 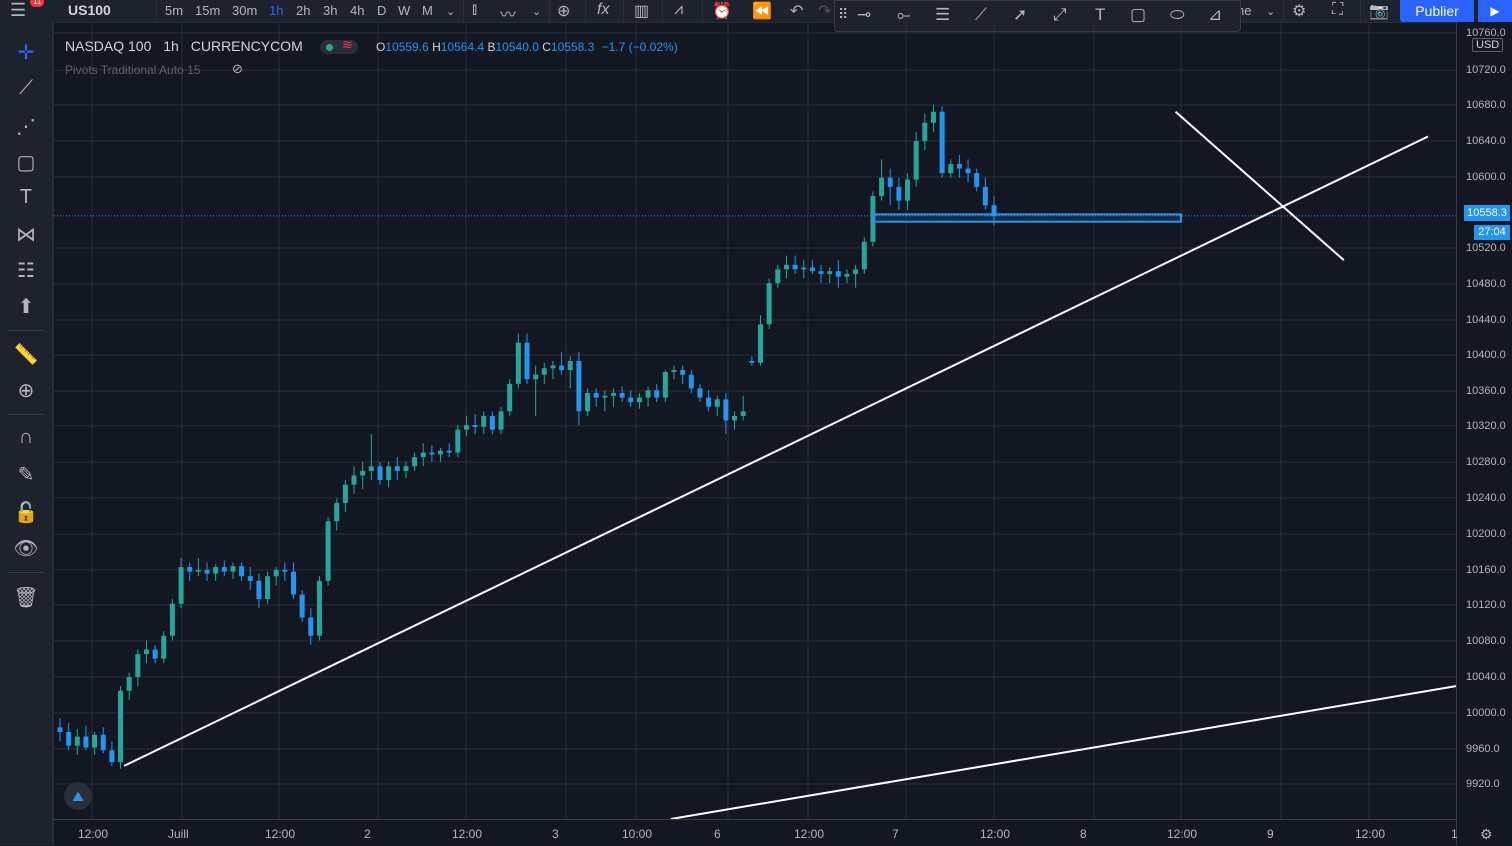 I want to click on candles-icon: ⫾, so click(x=475, y=9).